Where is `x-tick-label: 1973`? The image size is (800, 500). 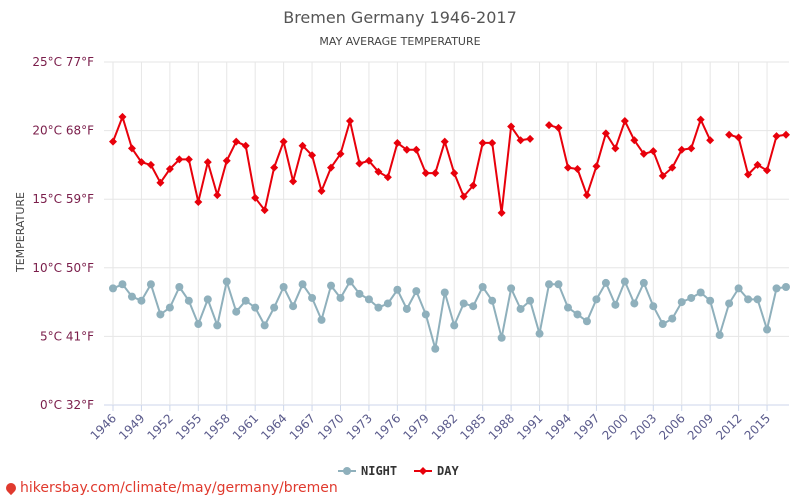
x-tick-label: 1973 is located at coordinates (359, 426).